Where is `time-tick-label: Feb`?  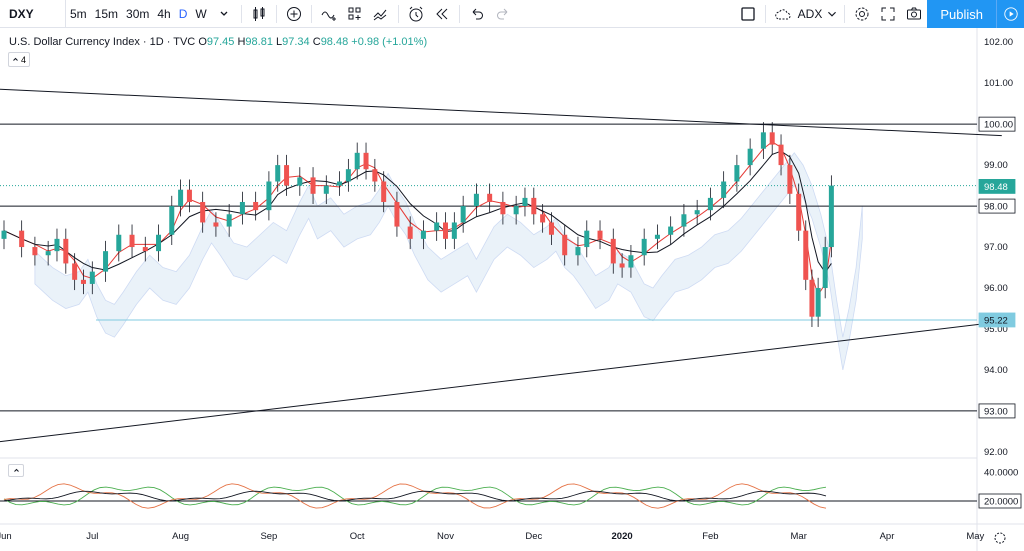 time-tick-label: Feb is located at coordinates (710, 536).